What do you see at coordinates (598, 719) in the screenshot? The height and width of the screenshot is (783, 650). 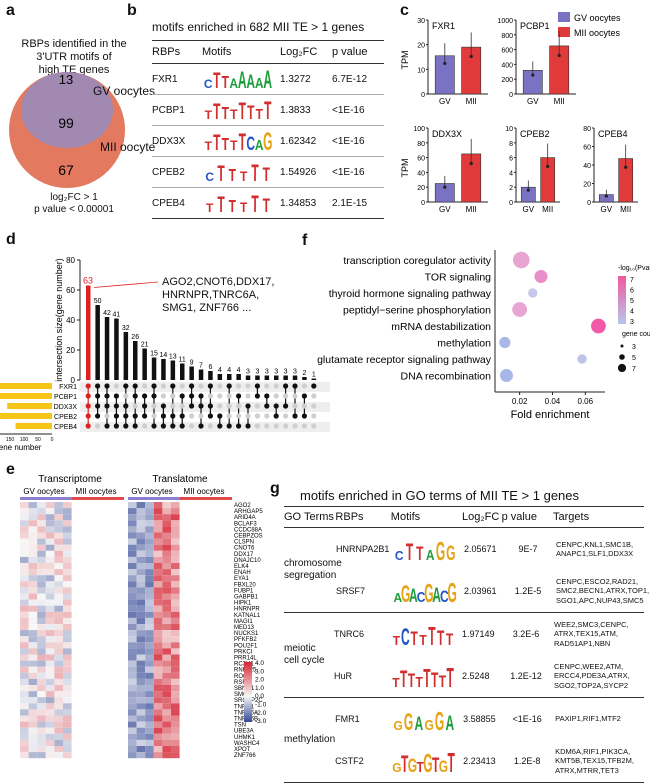 I see `targets: PAXIP1,RIF1,MTF2` at bounding box center [598, 719].